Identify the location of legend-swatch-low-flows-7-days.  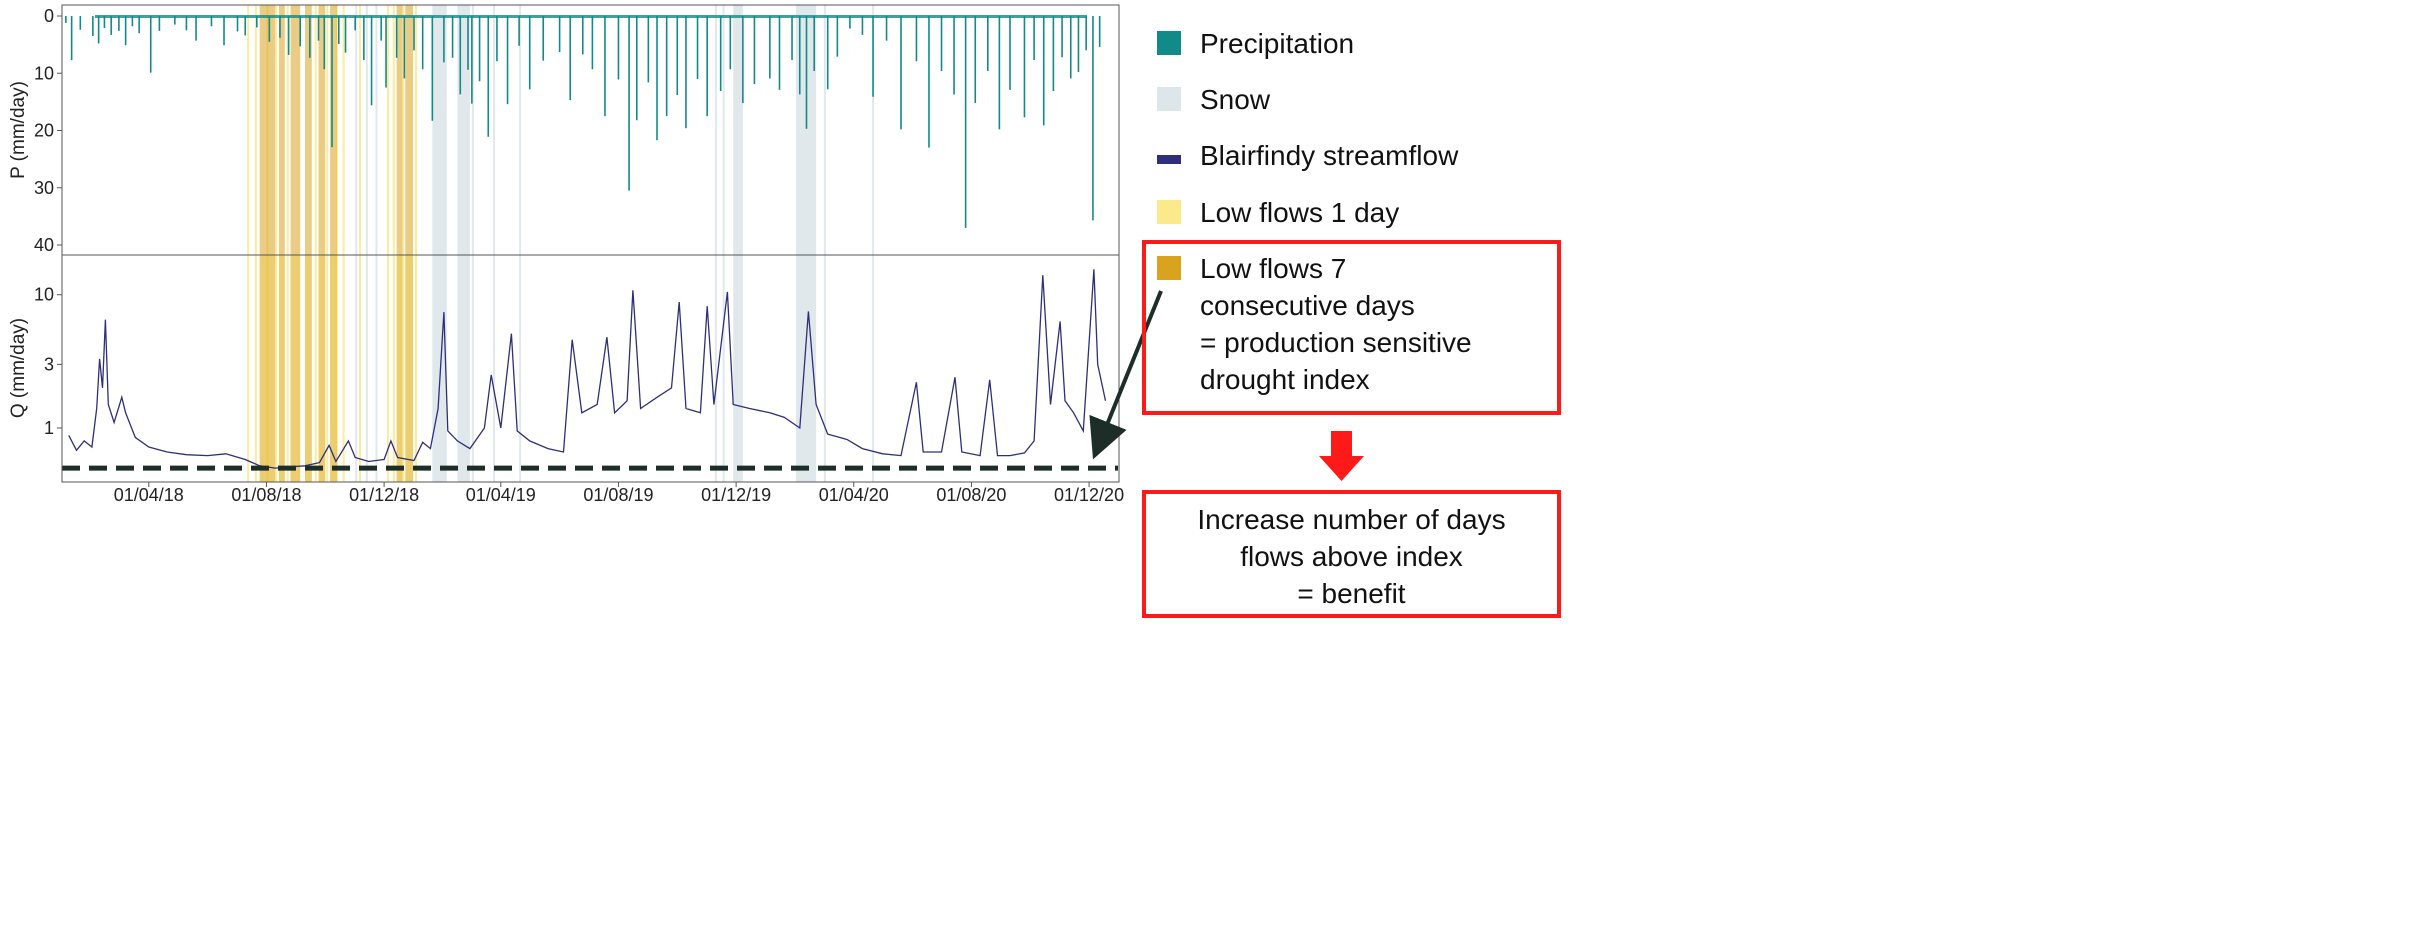
(1169, 268).